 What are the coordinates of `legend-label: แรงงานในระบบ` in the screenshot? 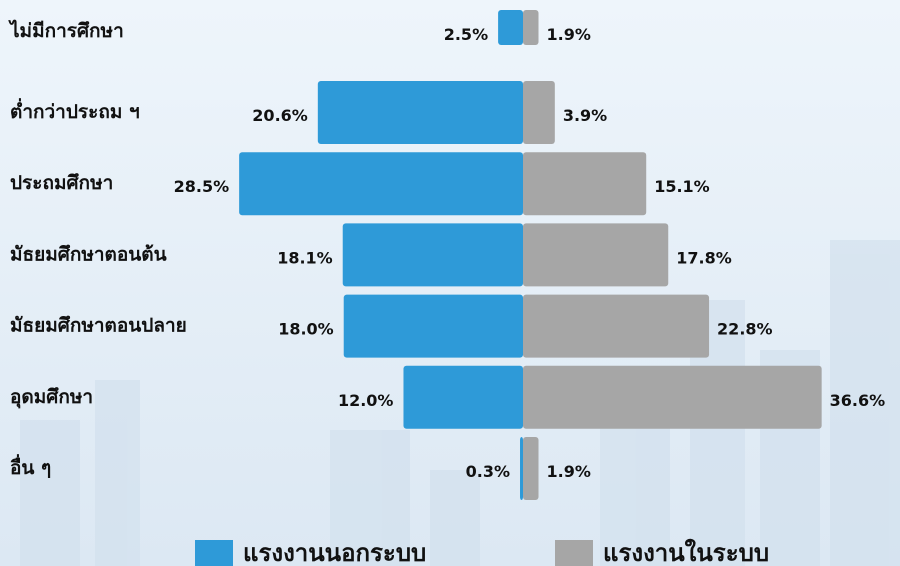 It's located at (686, 552).